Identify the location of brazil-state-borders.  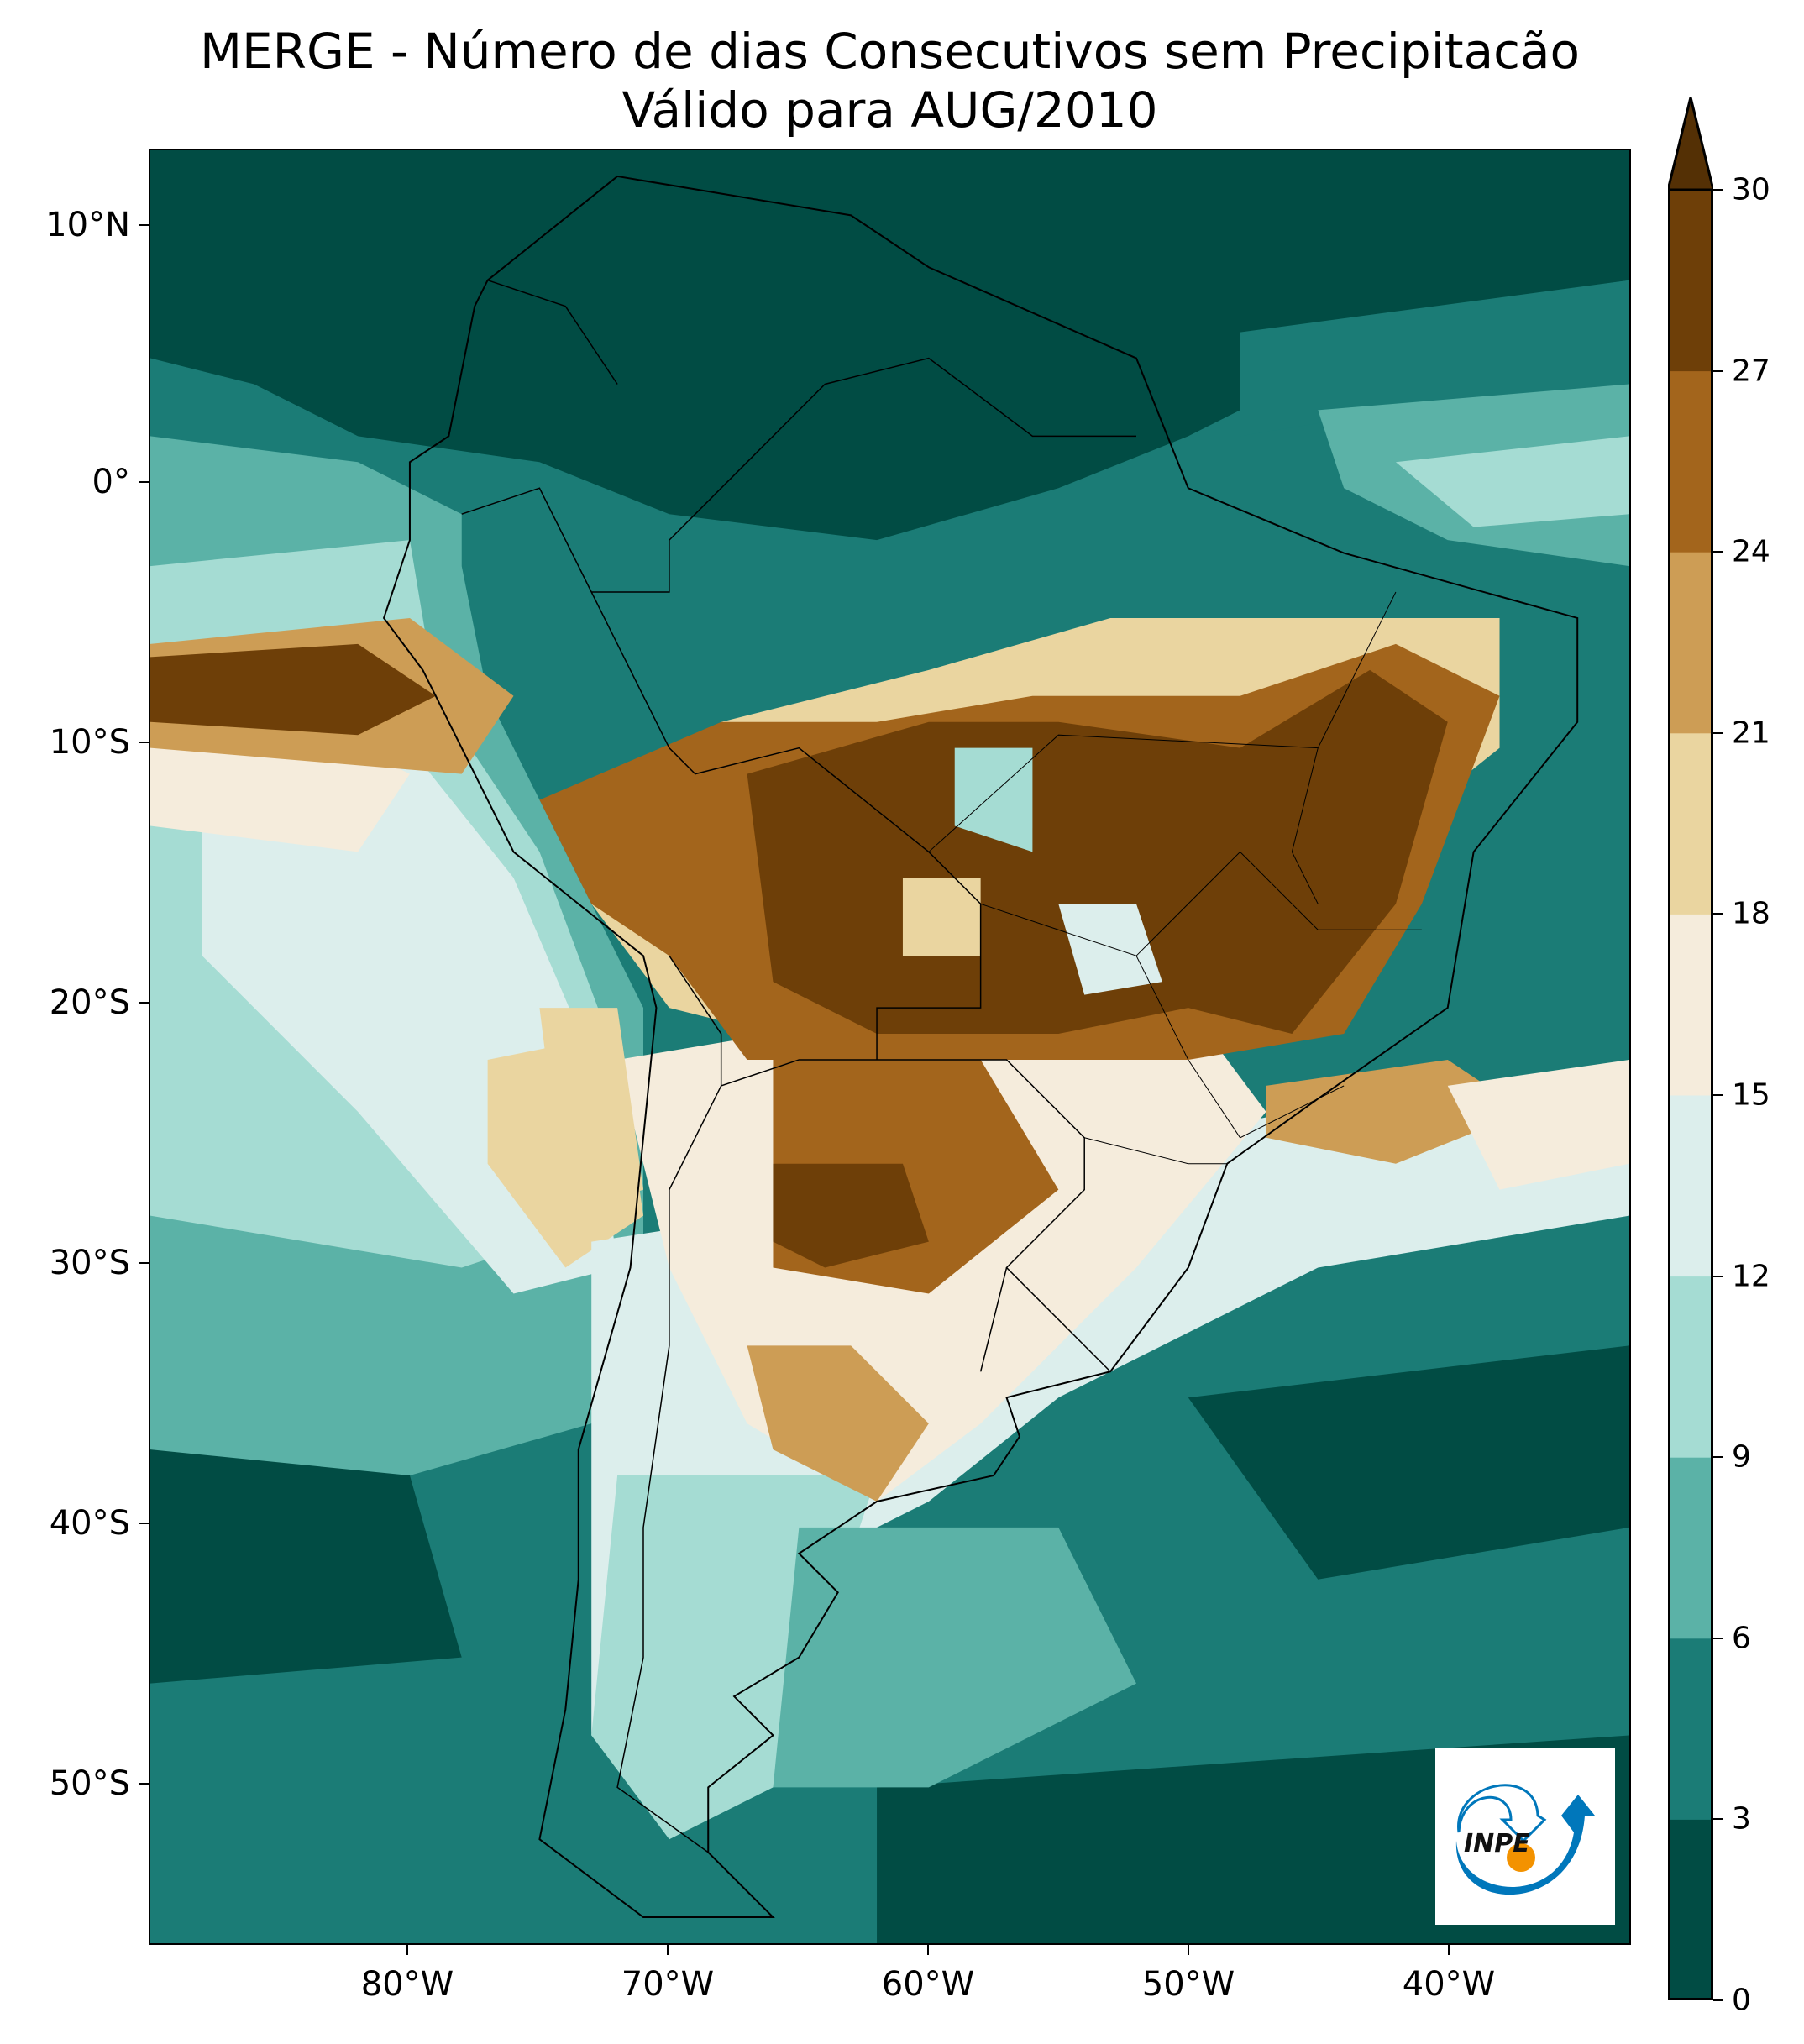
(1175, 878).